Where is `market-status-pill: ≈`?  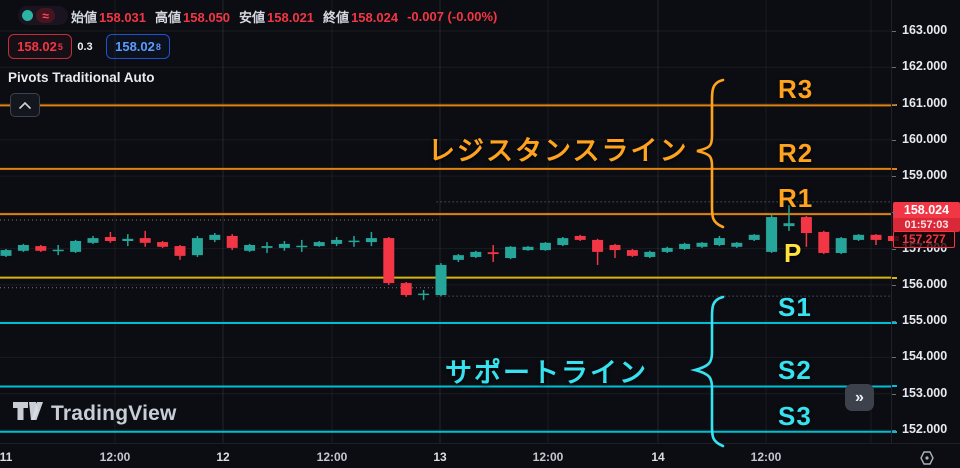 market-status-pill: ≈ is located at coordinates (43, 15).